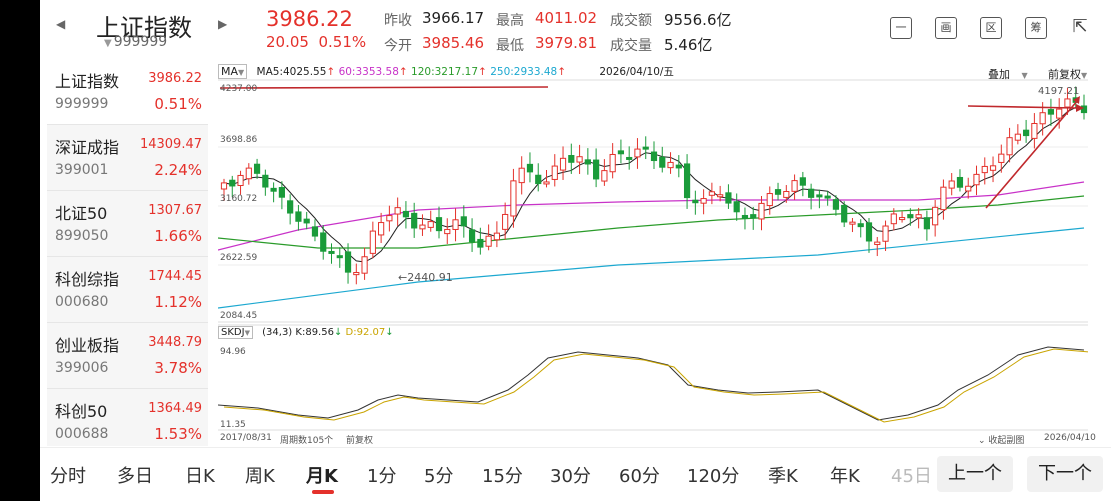 The width and height of the screenshot is (1111, 501). Describe the element at coordinates (1036, 28) in the screenshot. I see `chip-icon: 筹` at that location.